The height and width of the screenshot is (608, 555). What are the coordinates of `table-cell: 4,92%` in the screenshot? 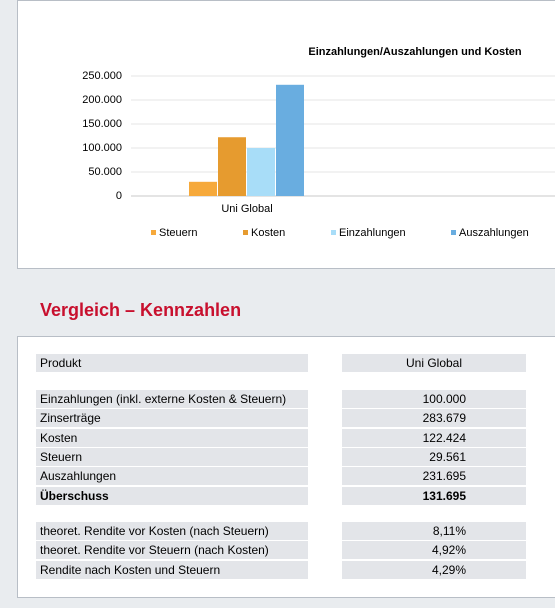 It's located at (434, 550).